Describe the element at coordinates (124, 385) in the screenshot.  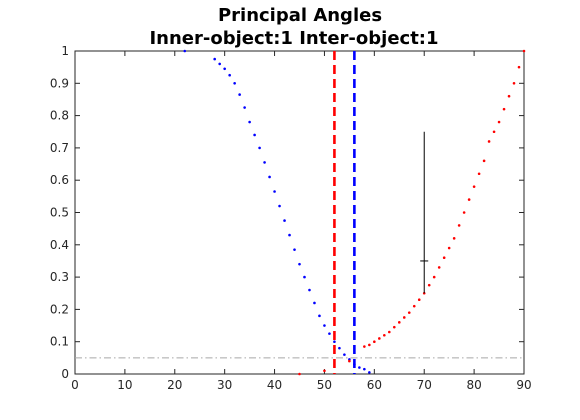
I see `x-tick-label: 10` at that location.